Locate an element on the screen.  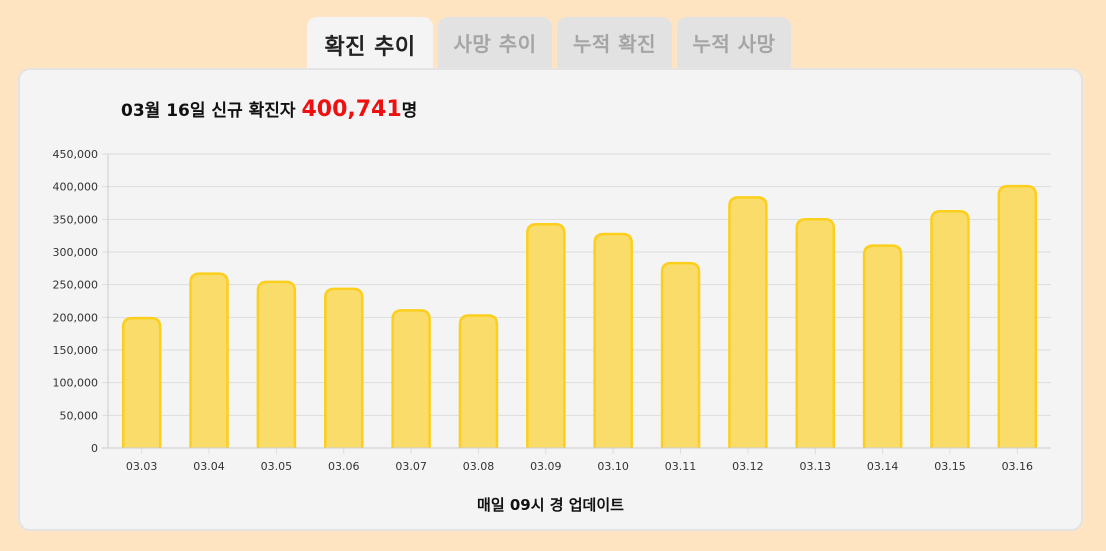
x-tick-label: 03.09 is located at coordinates (546, 466).